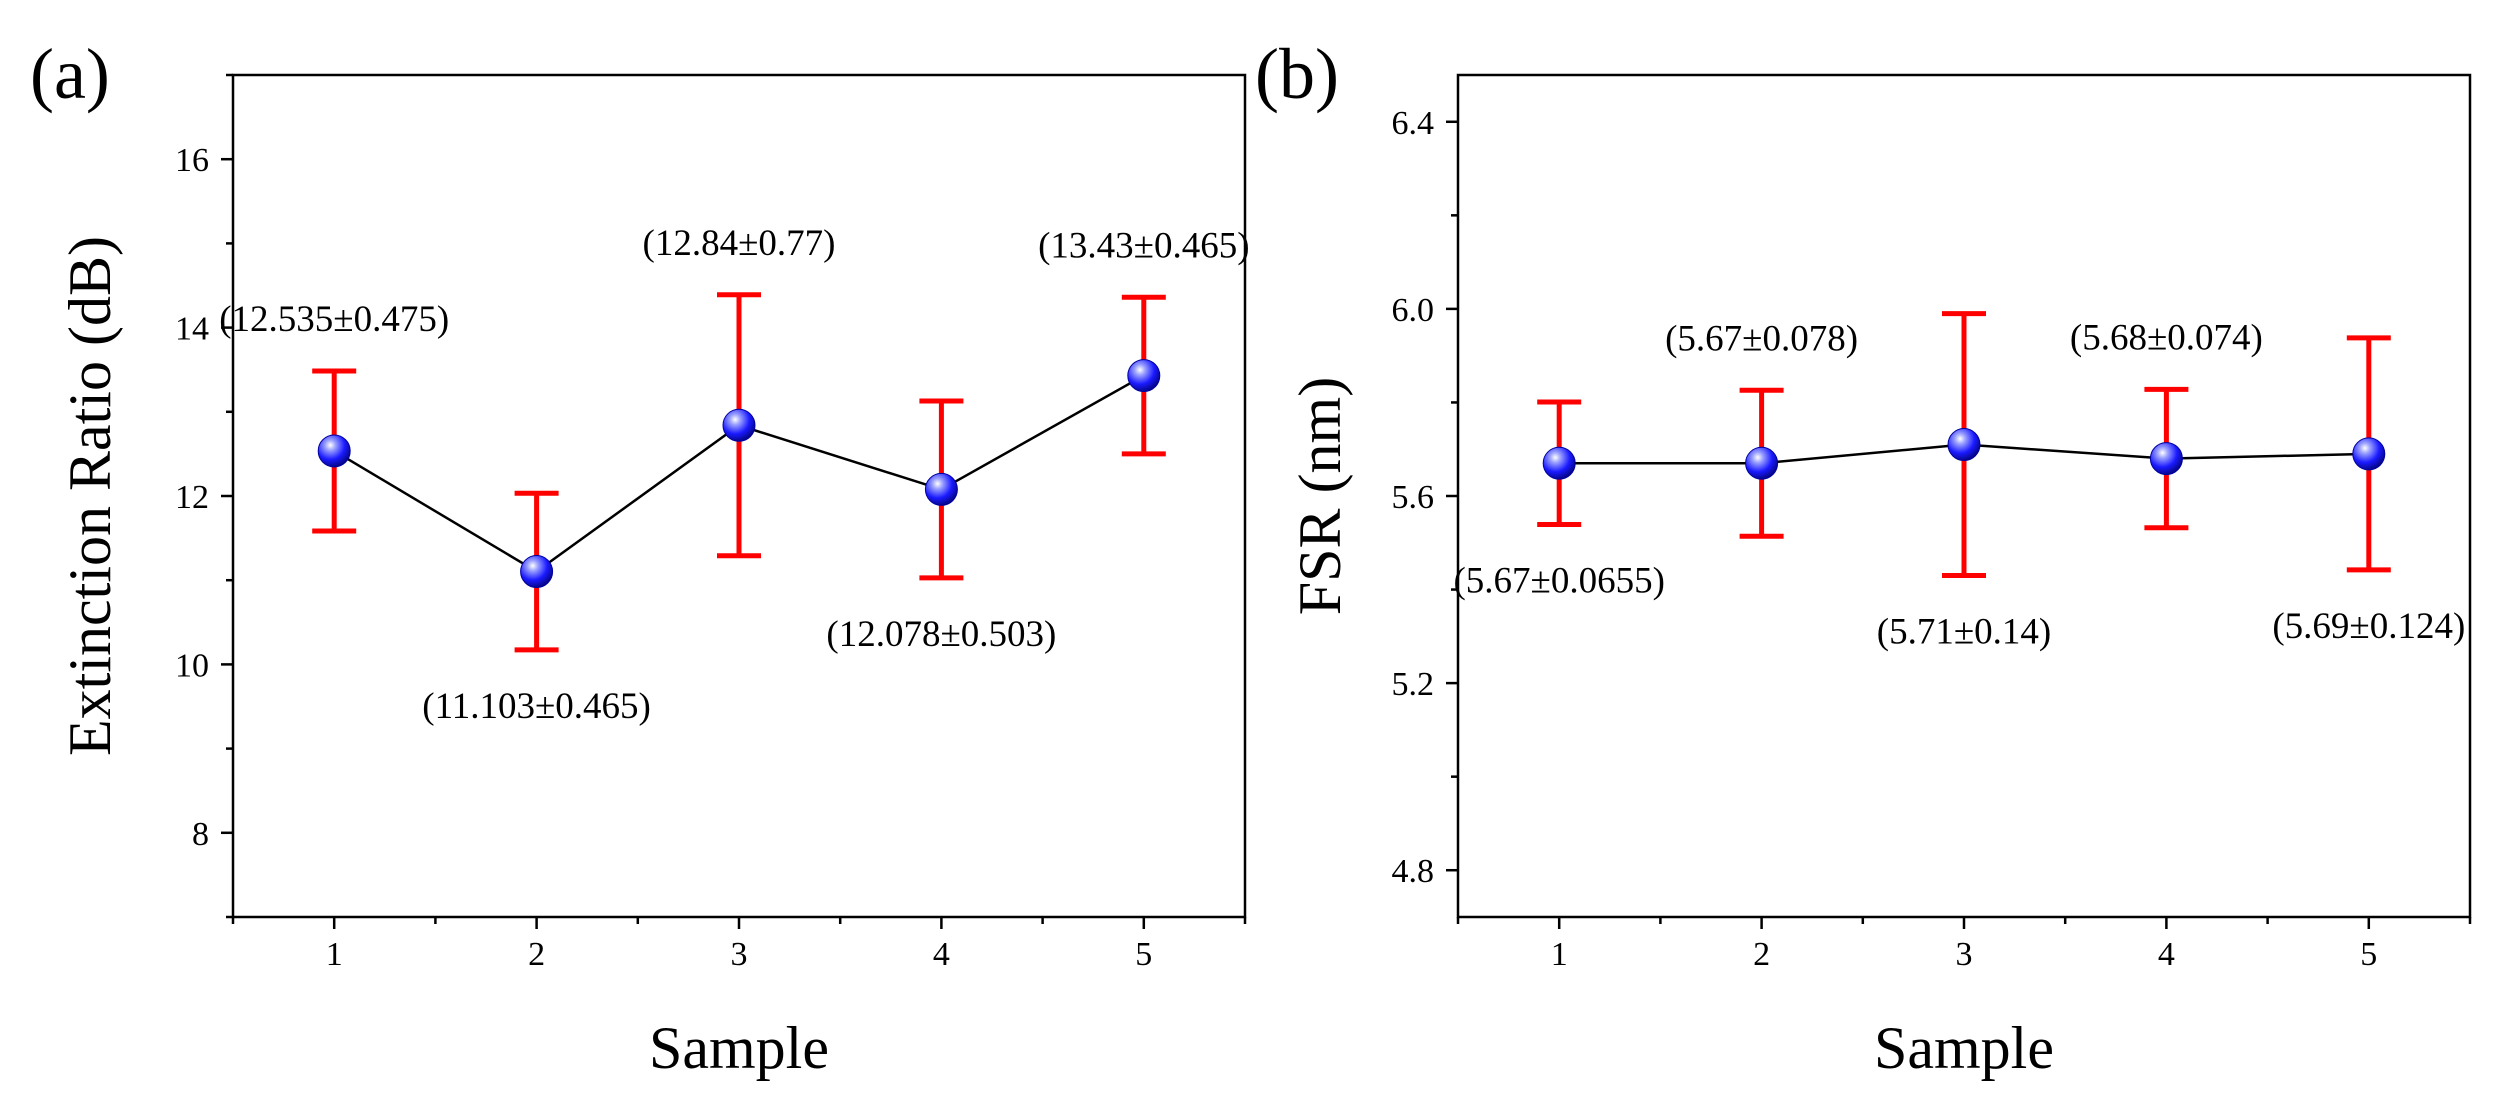 The height and width of the screenshot is (1106, 2506). What do you see at coordinates (192, 329) in the screenshot?
I see `panel-a-ytick-label: 14` at bounding box center [192, 329].